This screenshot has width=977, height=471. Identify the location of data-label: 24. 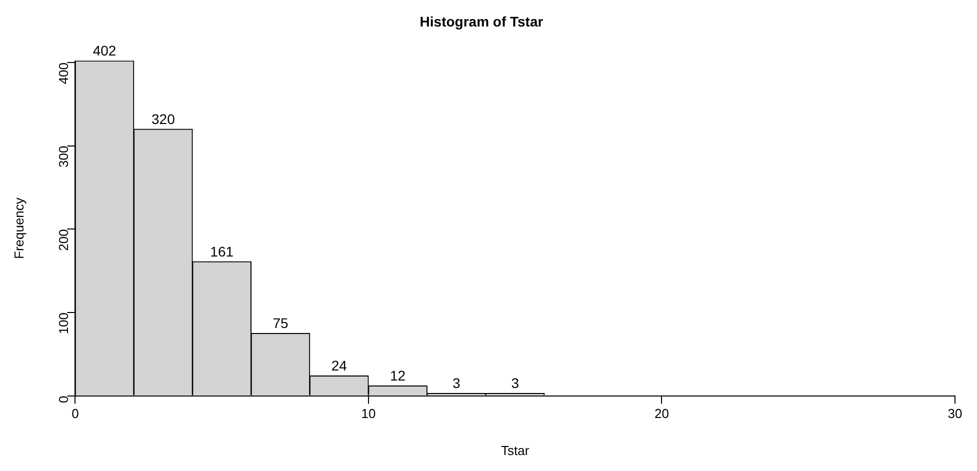
(339, 366).